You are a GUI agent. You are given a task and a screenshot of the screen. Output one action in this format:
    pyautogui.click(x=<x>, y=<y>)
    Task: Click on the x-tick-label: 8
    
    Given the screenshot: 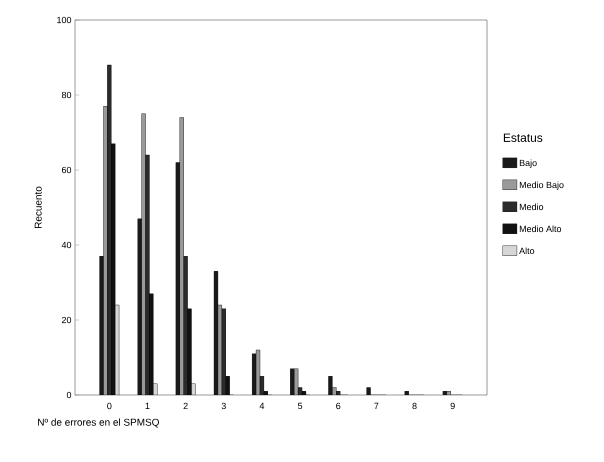 What is the action you would take?
    pyautogui.click(x=414, y=406)
    